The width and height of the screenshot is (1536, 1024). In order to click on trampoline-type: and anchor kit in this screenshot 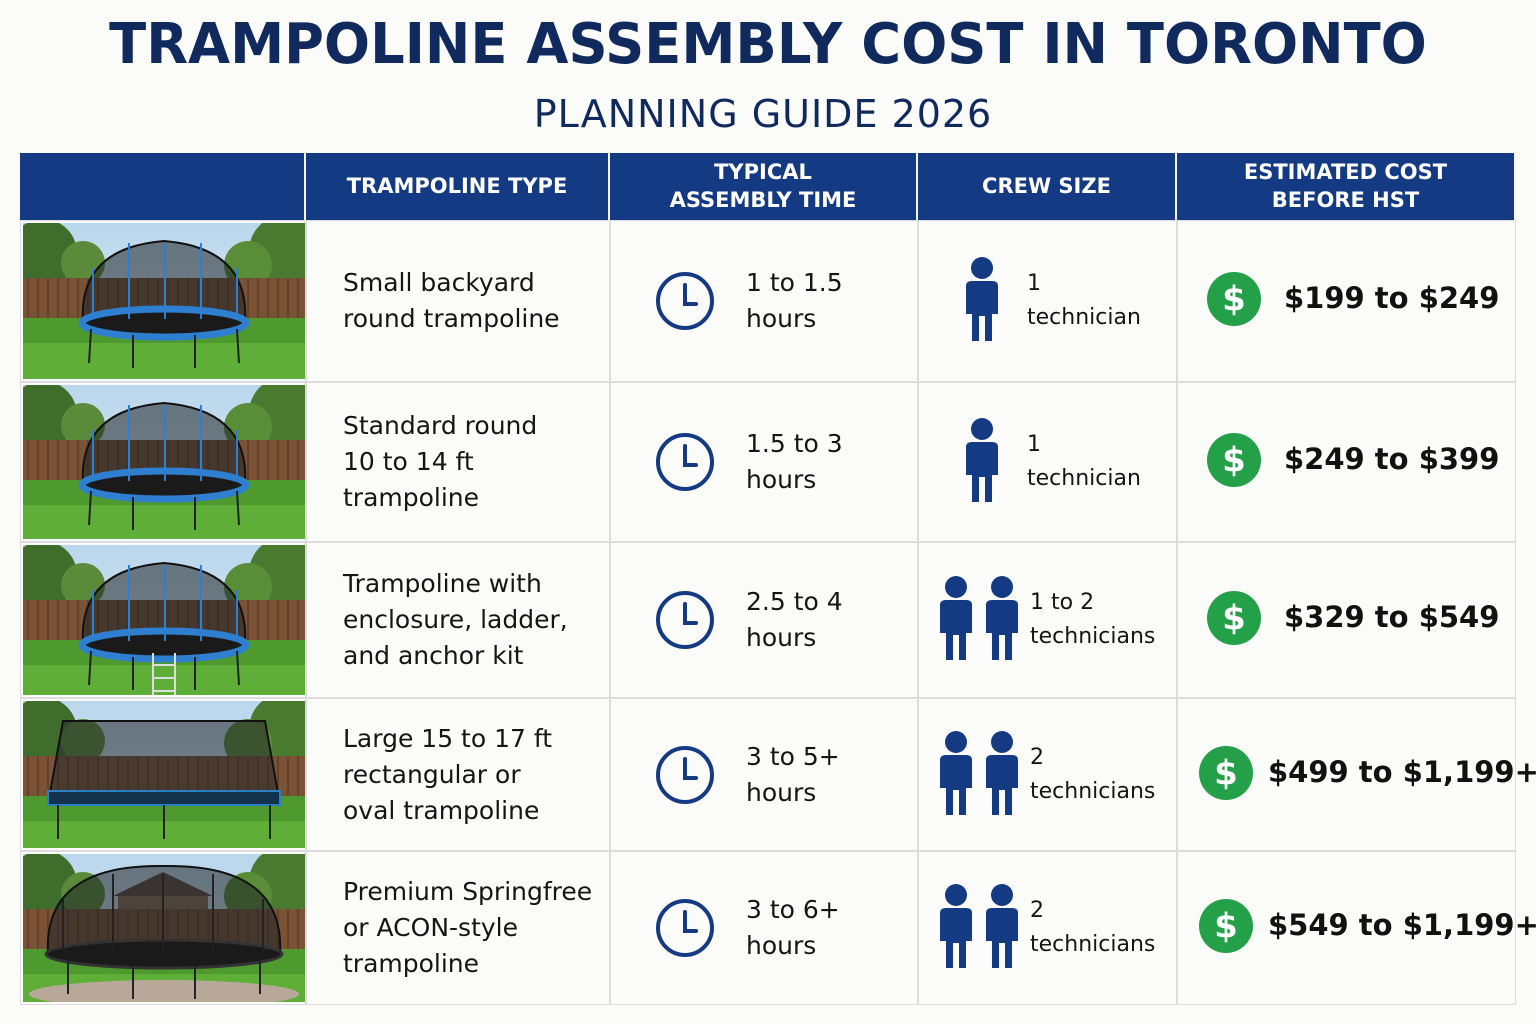, I will do `click(433, 655)`.